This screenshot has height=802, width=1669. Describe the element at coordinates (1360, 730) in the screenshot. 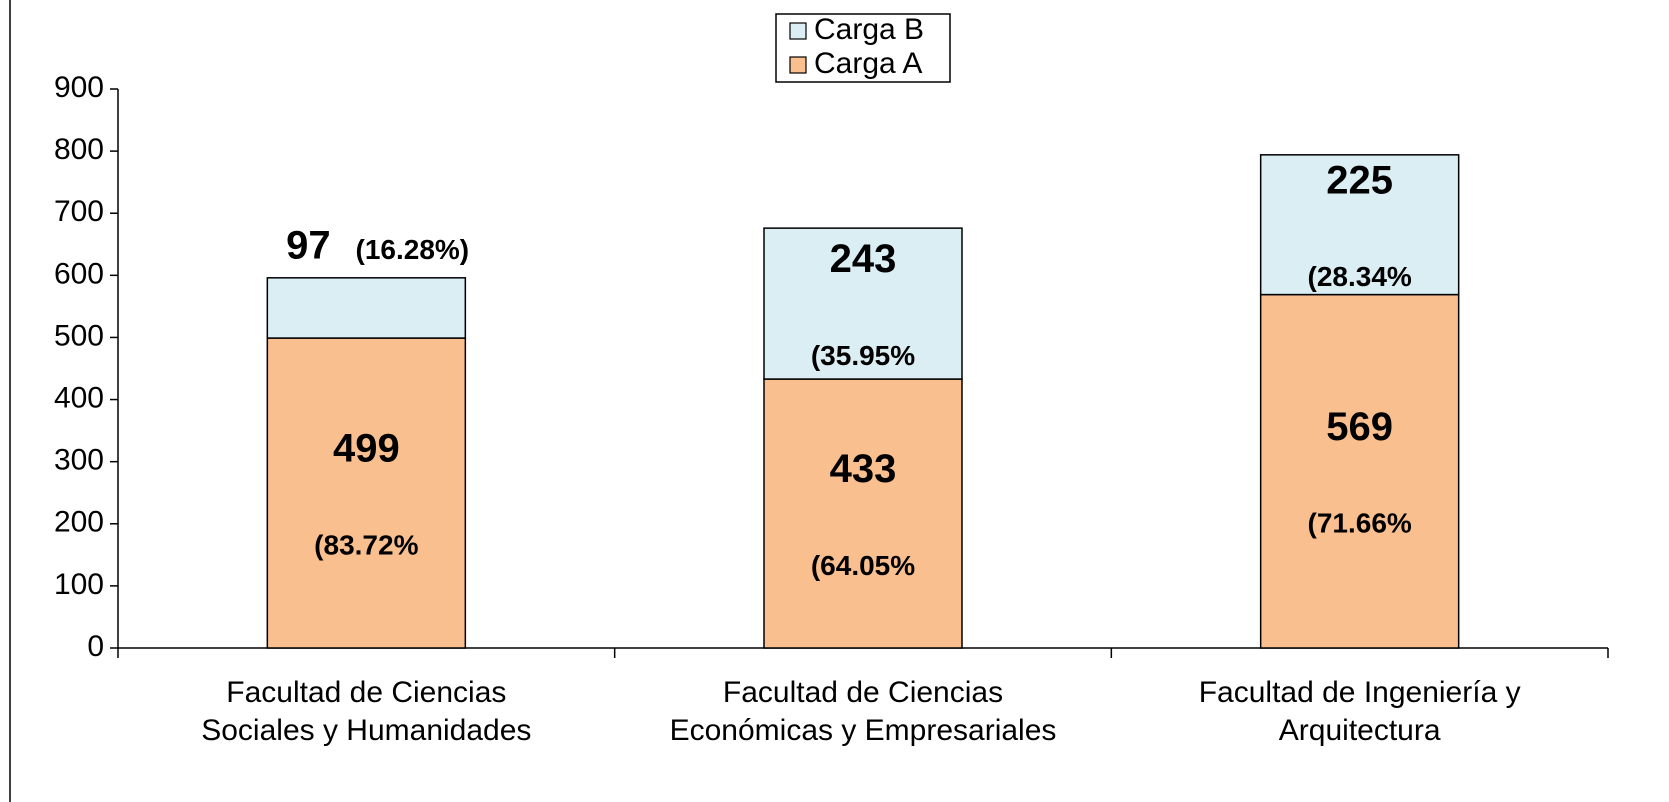

I see `x-tick-label: Arquitectura` at that location.